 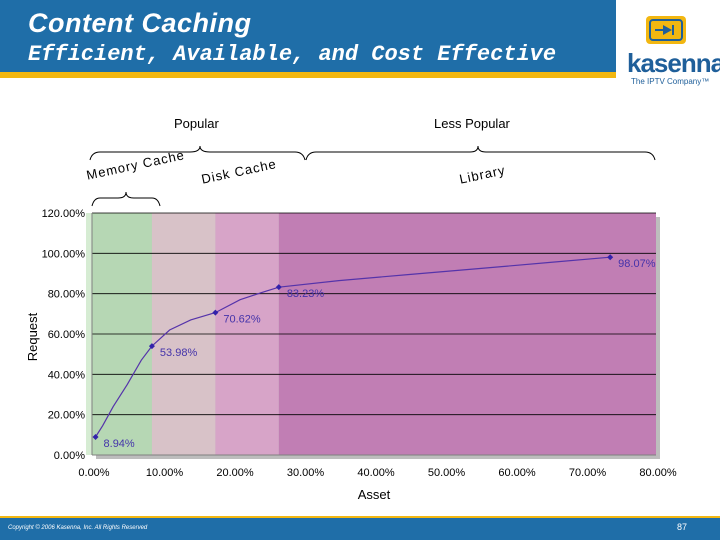 What do you see at coordinates (235, 473) in the screenshot?
I see `x-tick-label: 20.00%` at bounding box center [235, 473].